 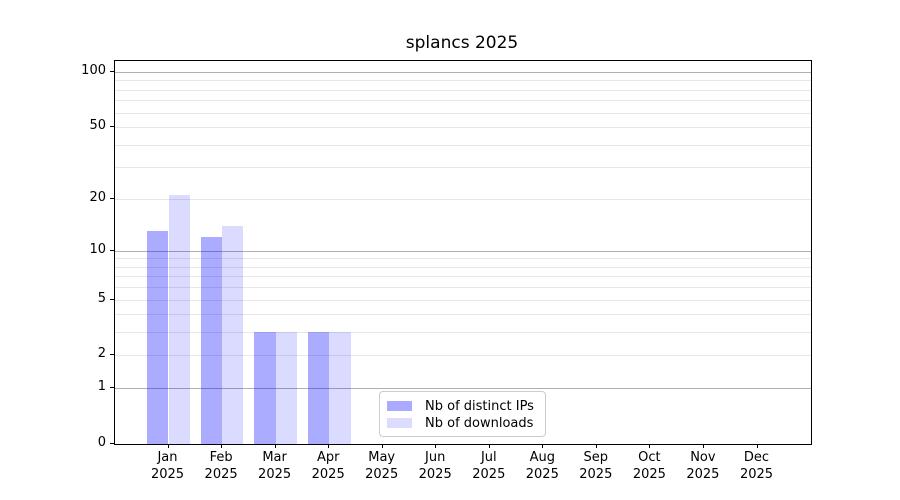 What do you see at coordinates (221, 457) in the screenshot?
I see `x-tick-label-line: Feb` at bounding box center [221, 457].